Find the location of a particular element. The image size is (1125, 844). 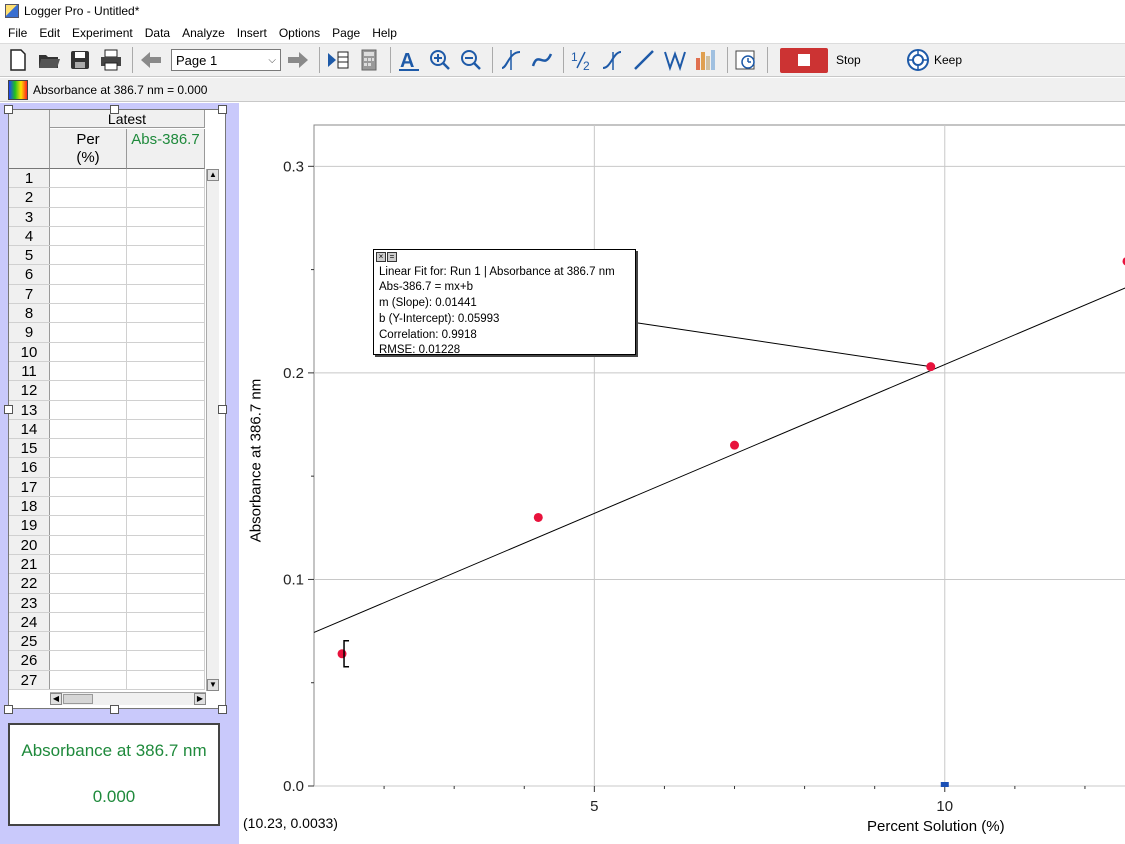

close-icon: × is located at coordinates (381, 257).